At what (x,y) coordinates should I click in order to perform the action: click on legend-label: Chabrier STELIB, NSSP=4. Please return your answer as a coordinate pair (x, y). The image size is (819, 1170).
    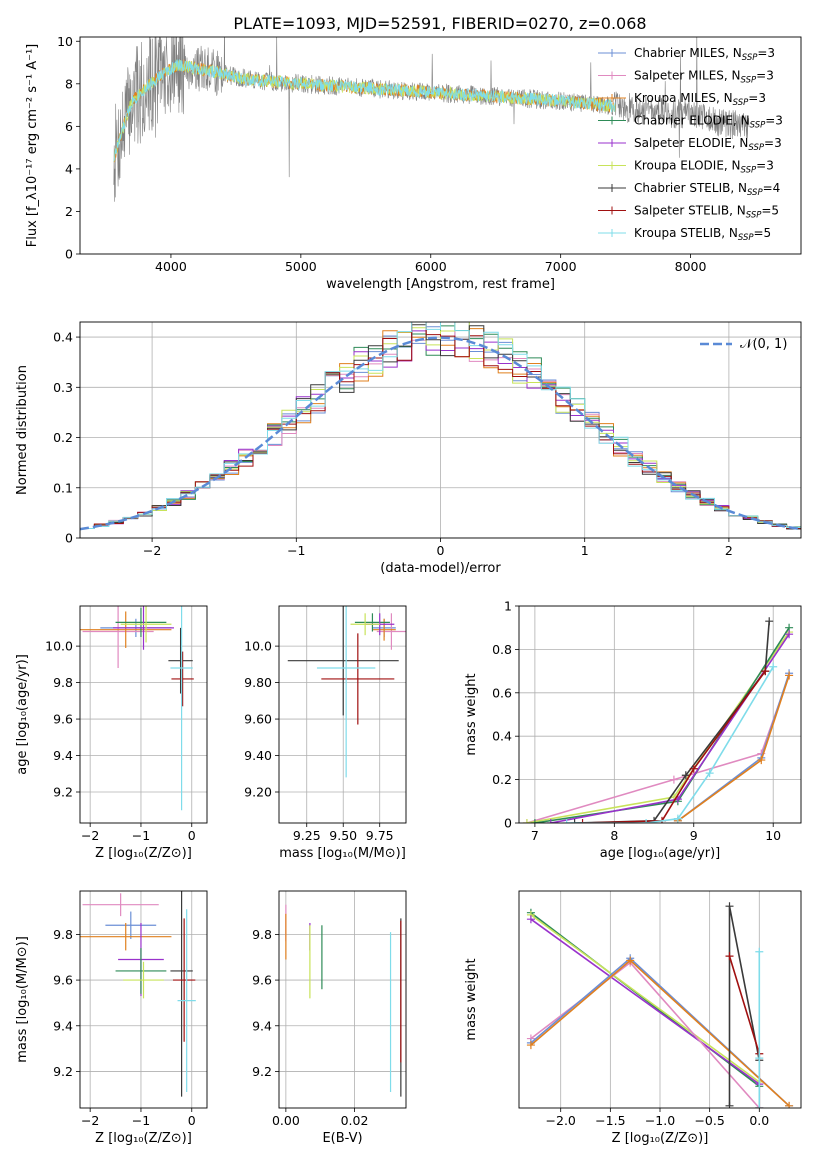
    Looking at the image, I should click on (707, 189).